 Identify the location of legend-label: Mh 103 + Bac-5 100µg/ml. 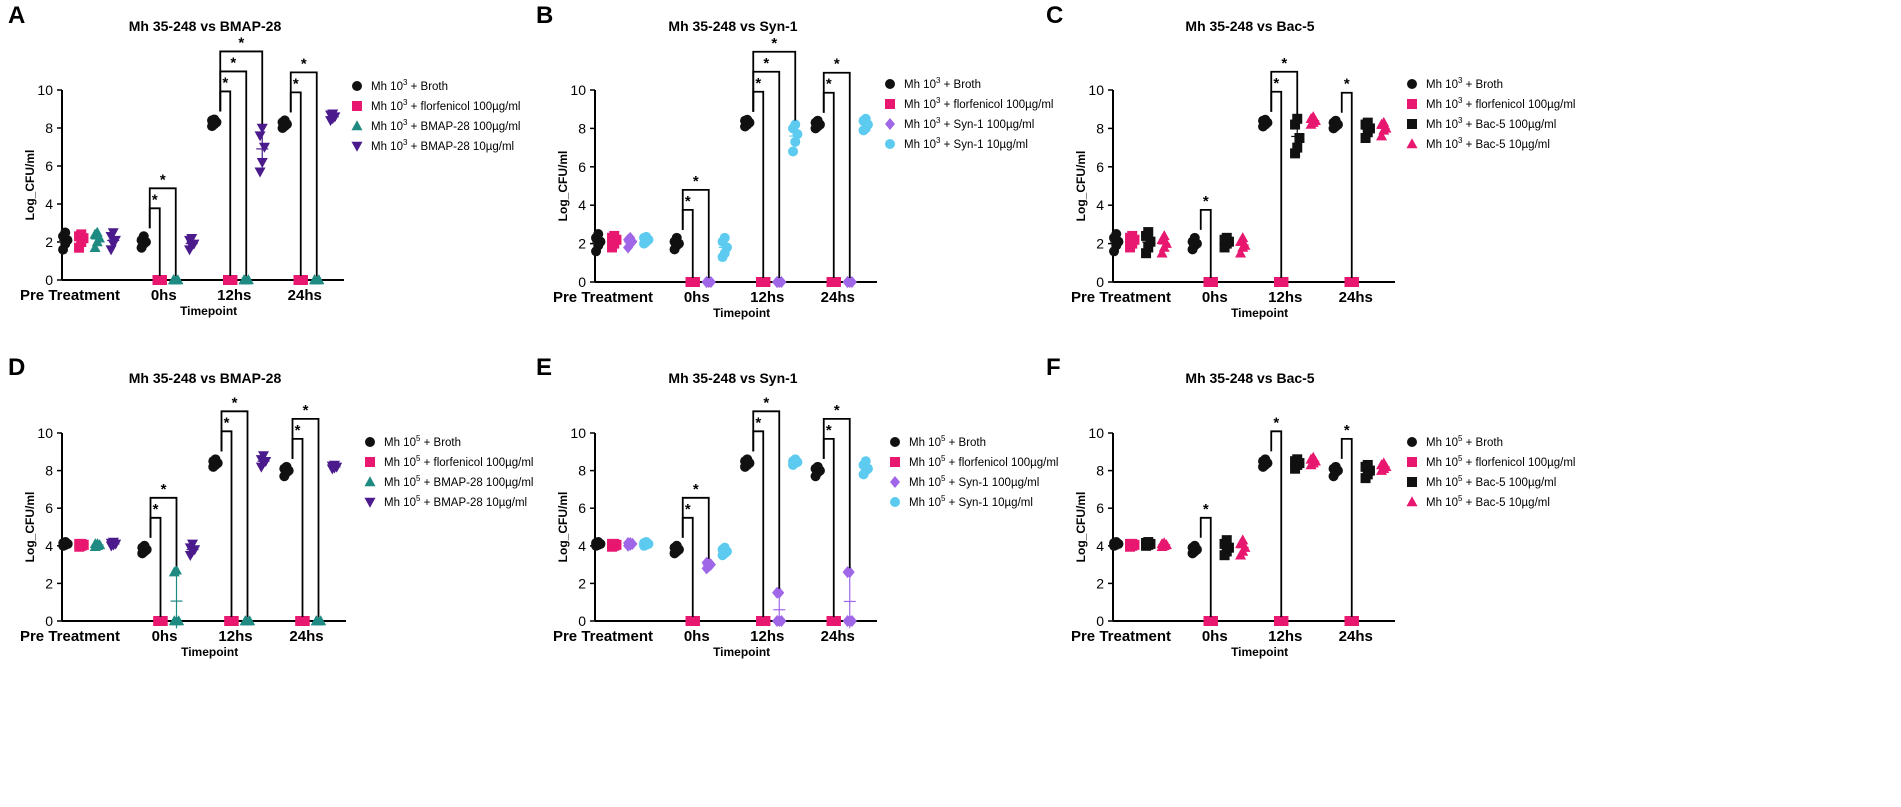
(1491, 123).